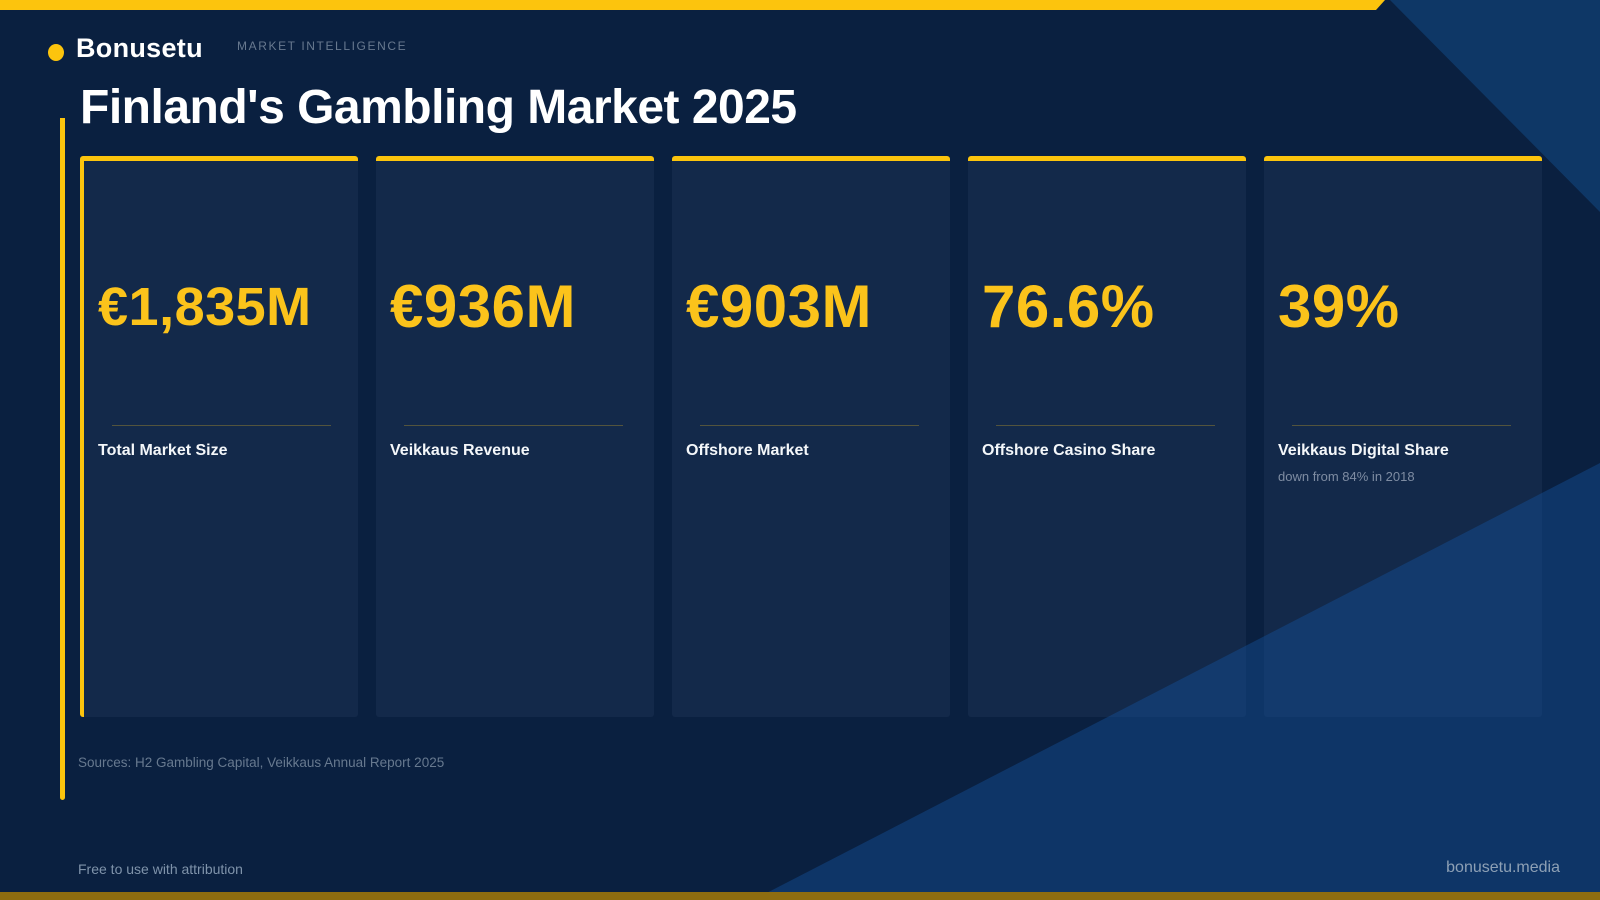 The width and height of the screenshot is (1600, 900). I want to click on brand-tagline: MARKET INTELLIGENCE, so click(322, 46).